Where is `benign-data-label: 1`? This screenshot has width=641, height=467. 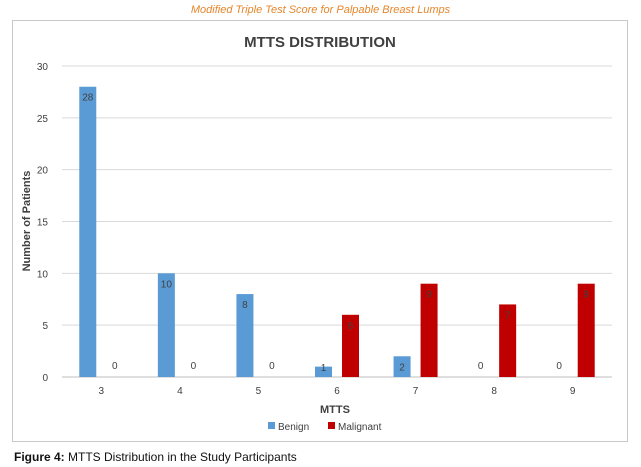 benign-data-label: 1 is located at coordinates (324, 368).